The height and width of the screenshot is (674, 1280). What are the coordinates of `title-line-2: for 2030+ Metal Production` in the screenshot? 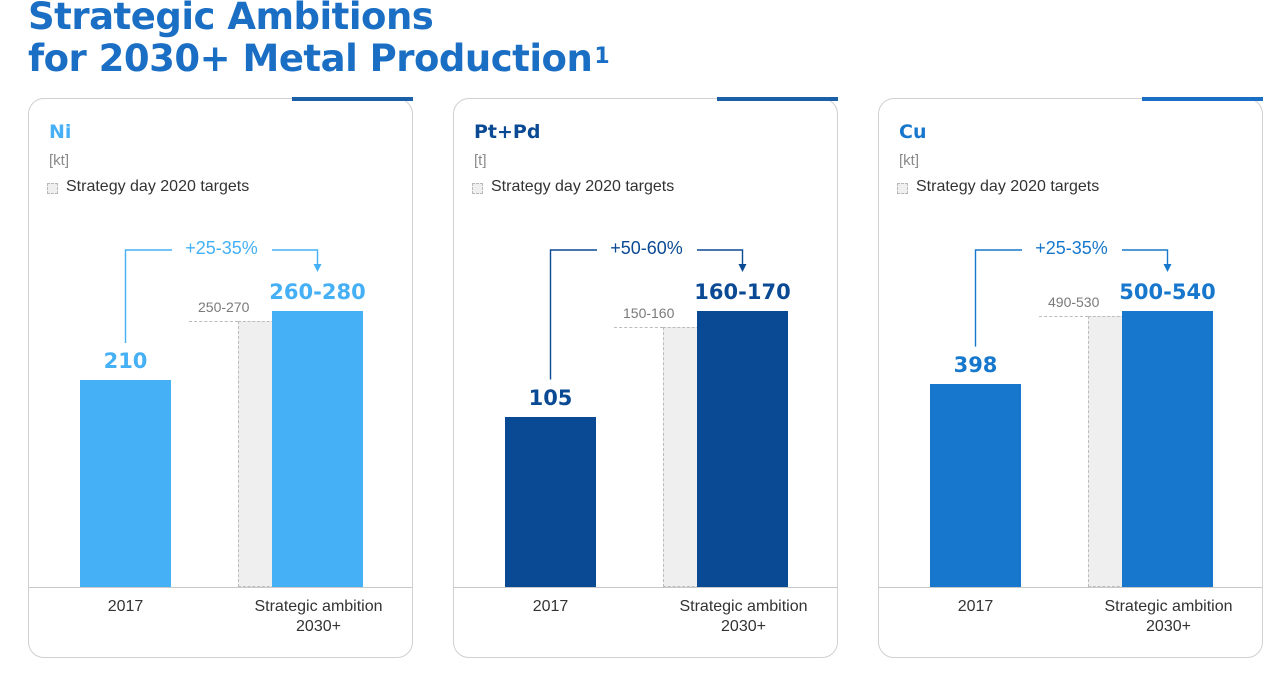 It's located at (310, 58).